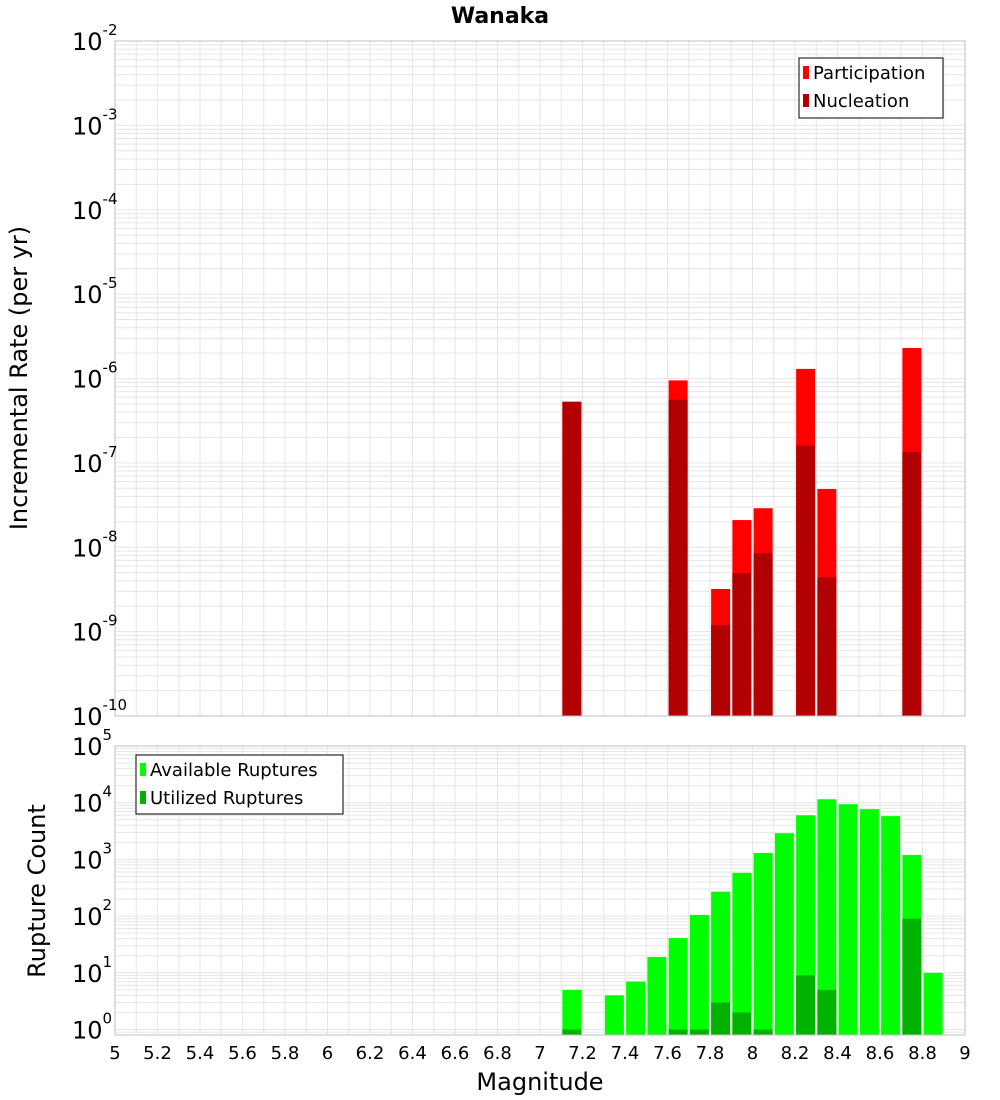 This screenshot has height=1100, width=1000. Describe the element at coordinates (114, 1053) in the screenshot. I see `x-tick-label: 5` at that location.